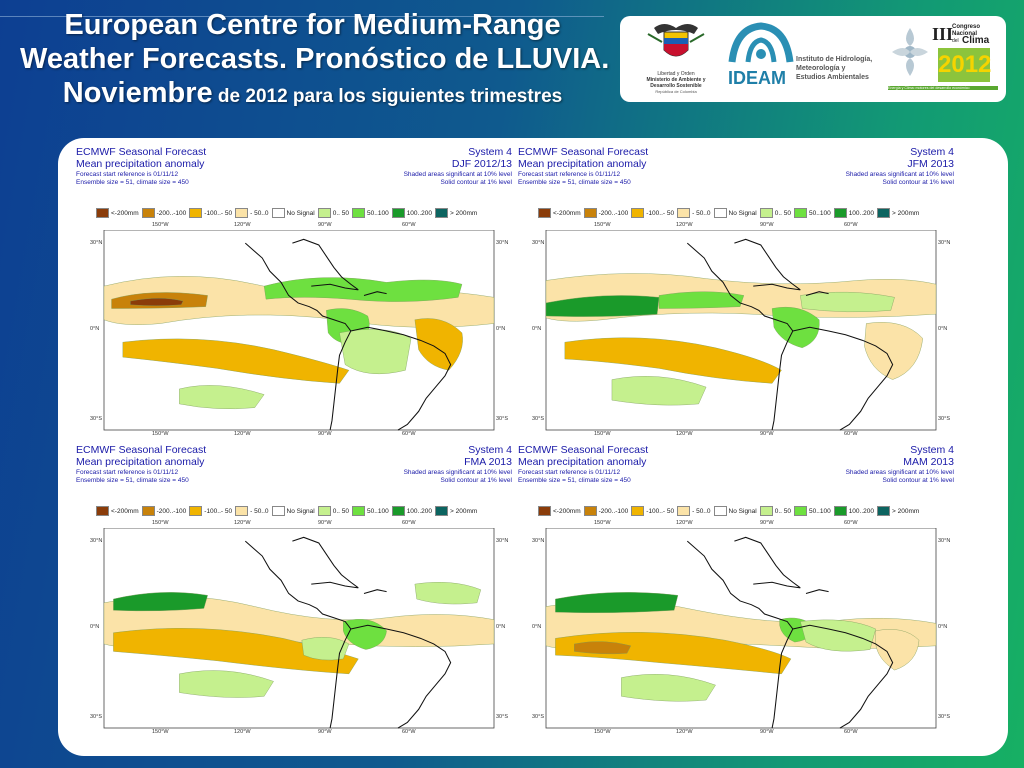  I want to click on gov-text-4: República de Colombia, so click(676, 91).